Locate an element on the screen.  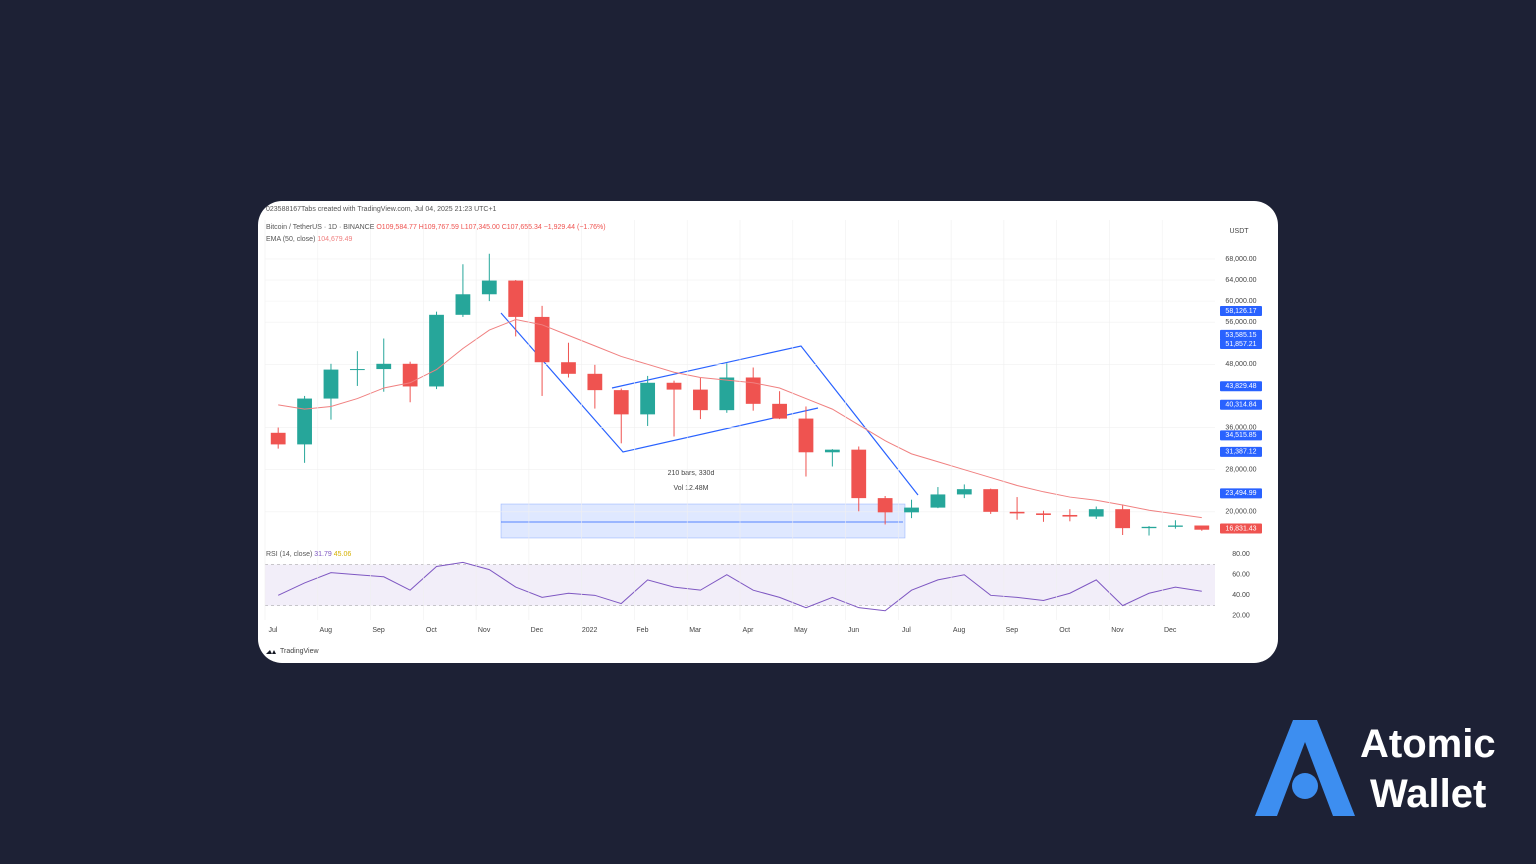
price-badge-label: 53,585.15 is located at coordinates (1240, 335).